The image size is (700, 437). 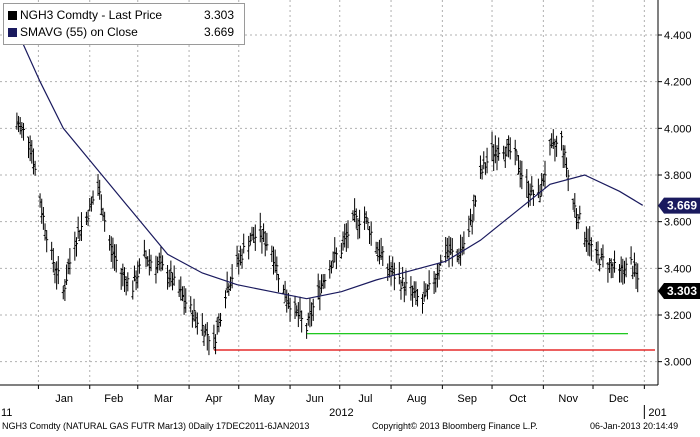 What do you see at coordinates (79, 32) in the screenshot?
I see `legend-sma-label: SMAVG (55) on Close` at bounding box center [79, 32].